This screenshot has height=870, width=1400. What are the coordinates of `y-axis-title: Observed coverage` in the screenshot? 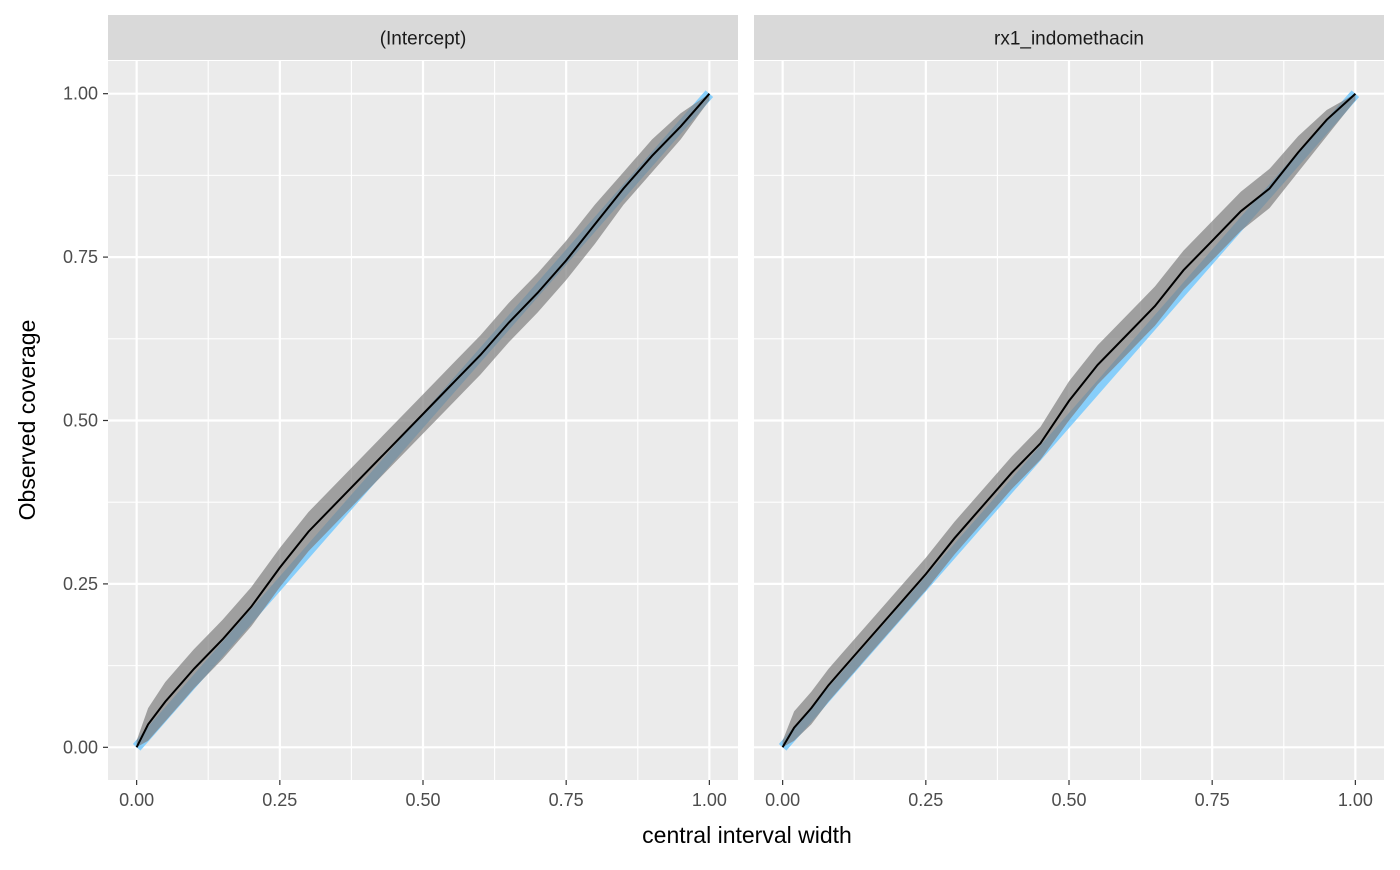 It's located at (27, 420).